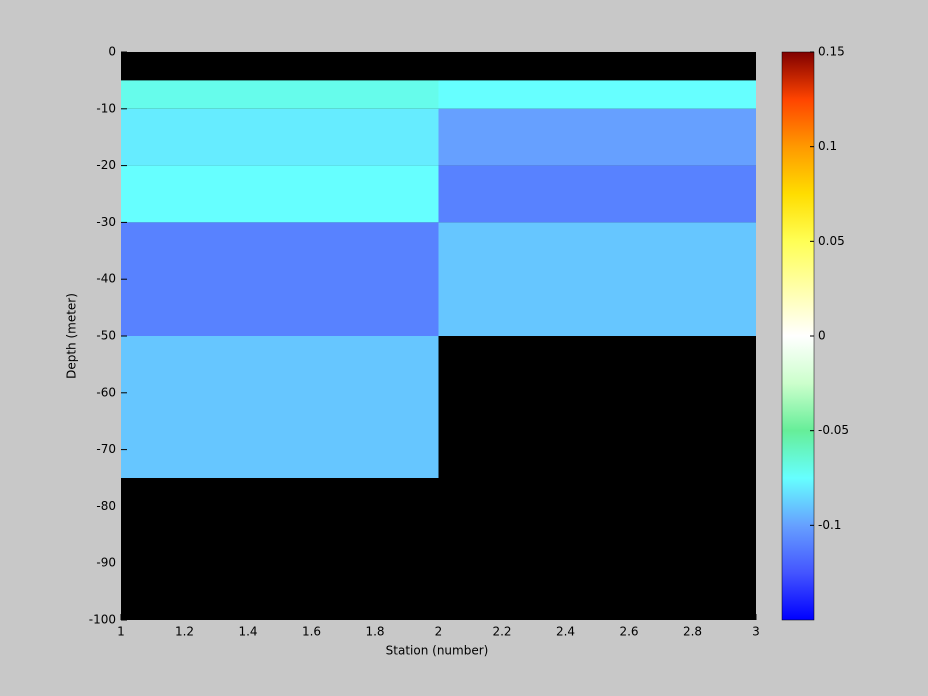  Describe the element at coordinates (184, 632) in the screenshot. I see `x-tick-label: 1.2` at that location.